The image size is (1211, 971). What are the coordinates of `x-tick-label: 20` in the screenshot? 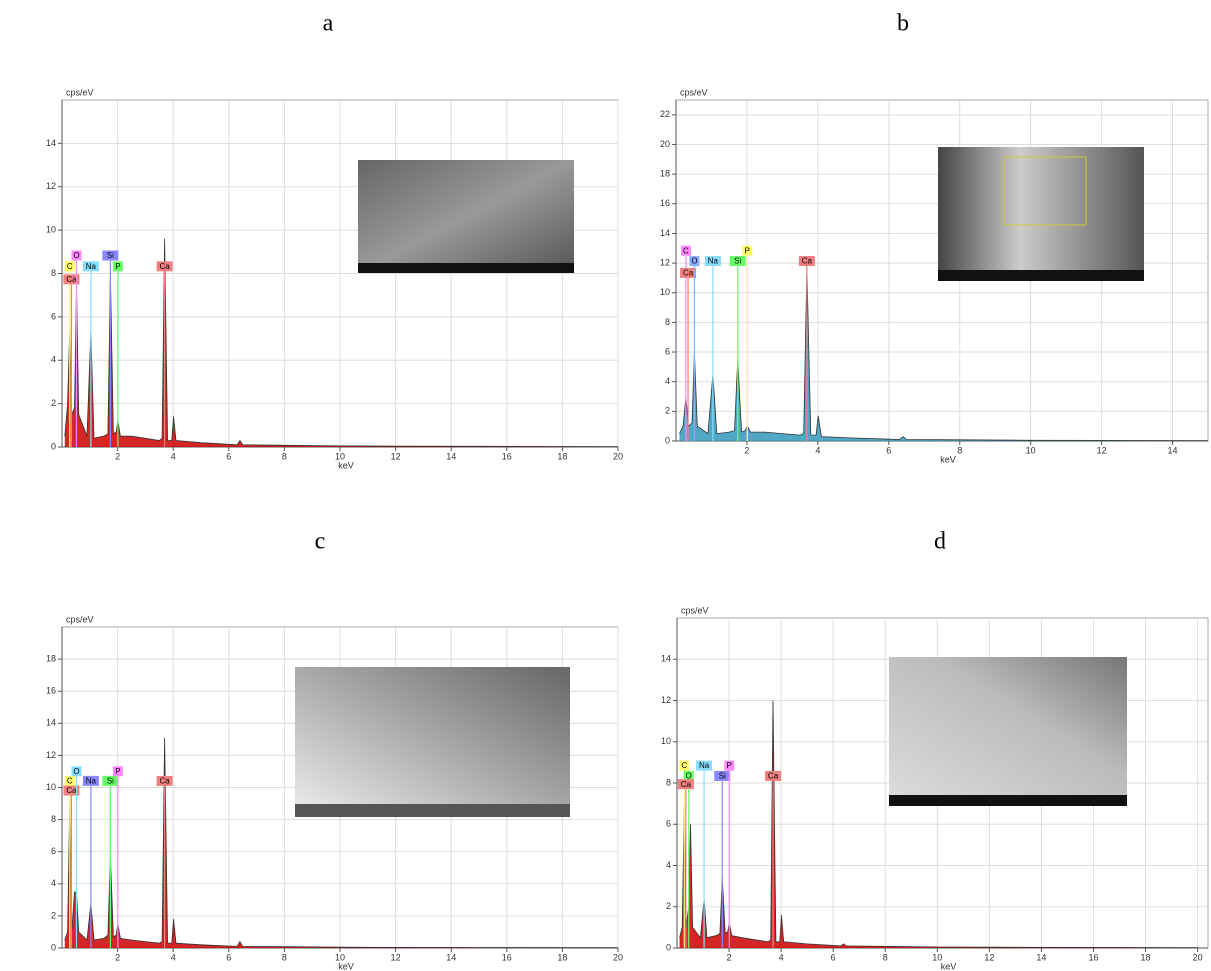 It's located at (618, 456).